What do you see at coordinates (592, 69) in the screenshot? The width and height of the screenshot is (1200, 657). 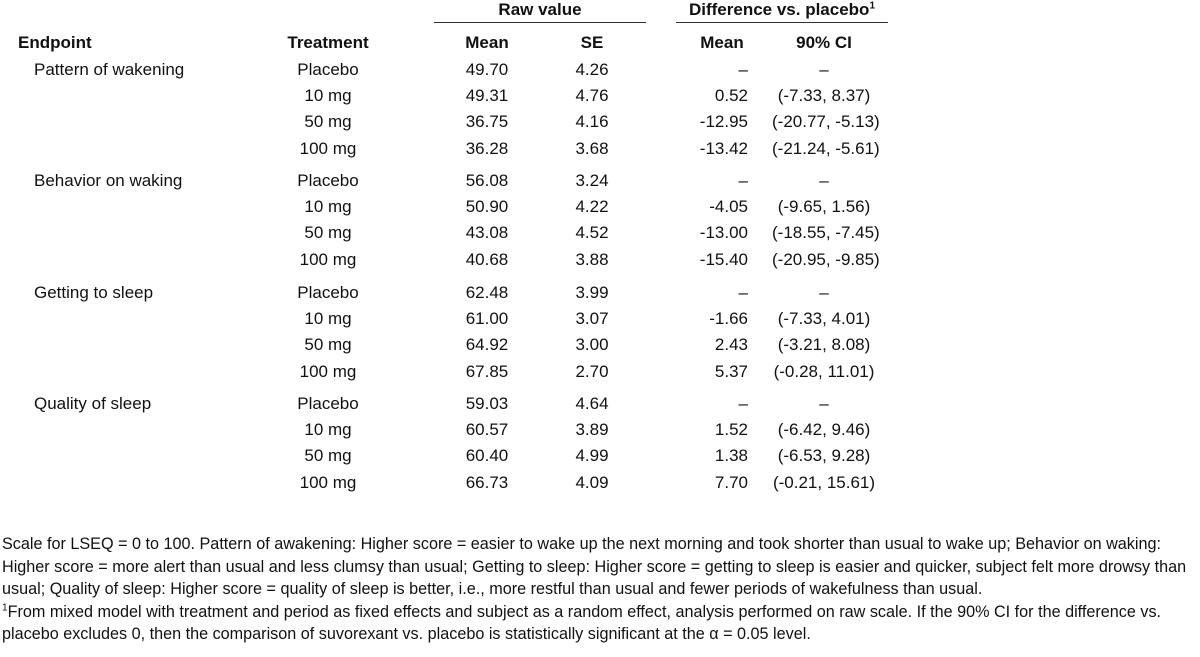 I see `raw-se-cell: 4.26` at bounding box center [592, 69].